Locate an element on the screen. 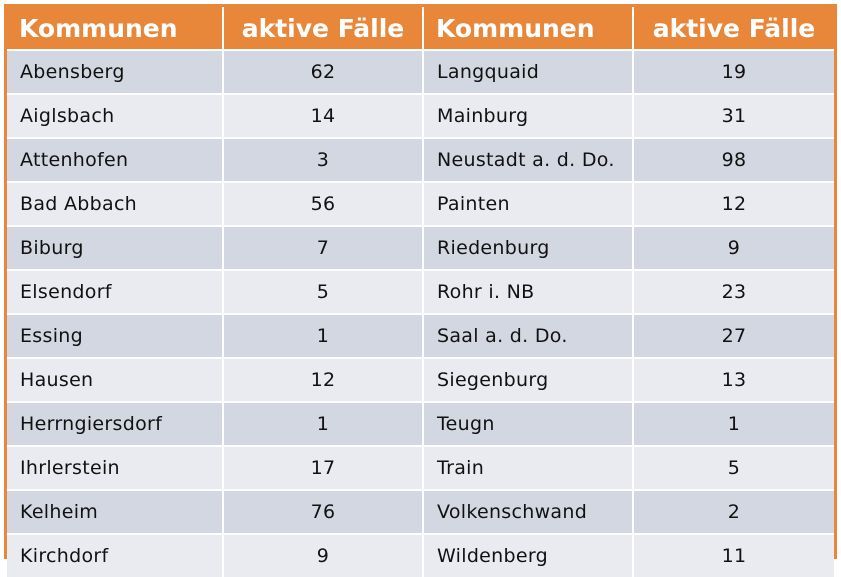  cases-left-cell: 17 is located at coordinates (323, 468).